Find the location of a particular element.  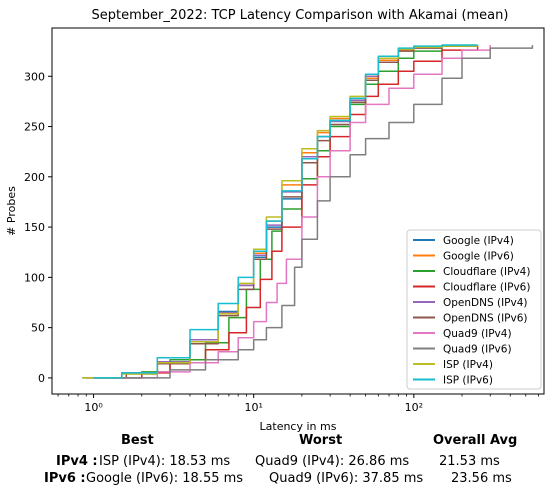

summary-row-ipv4-avg: 21.53 ms is located at coordinates (469, 461).